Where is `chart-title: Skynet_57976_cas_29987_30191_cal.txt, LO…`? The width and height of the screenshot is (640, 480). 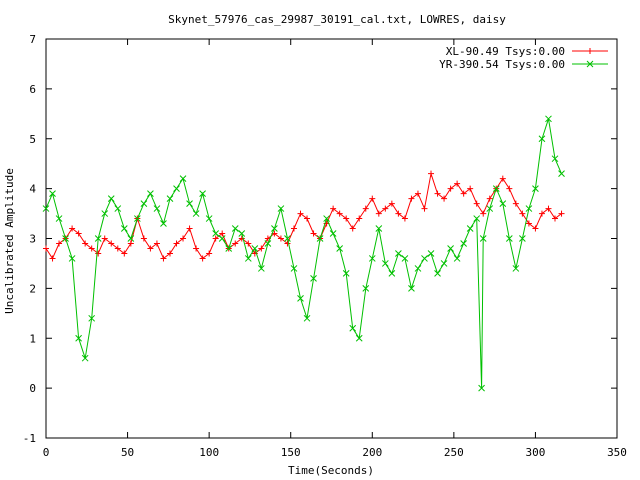
chart-title: Skynet_57976_cas_29987_30191_cal.txt, LO… is located at coordinates (337, 19).